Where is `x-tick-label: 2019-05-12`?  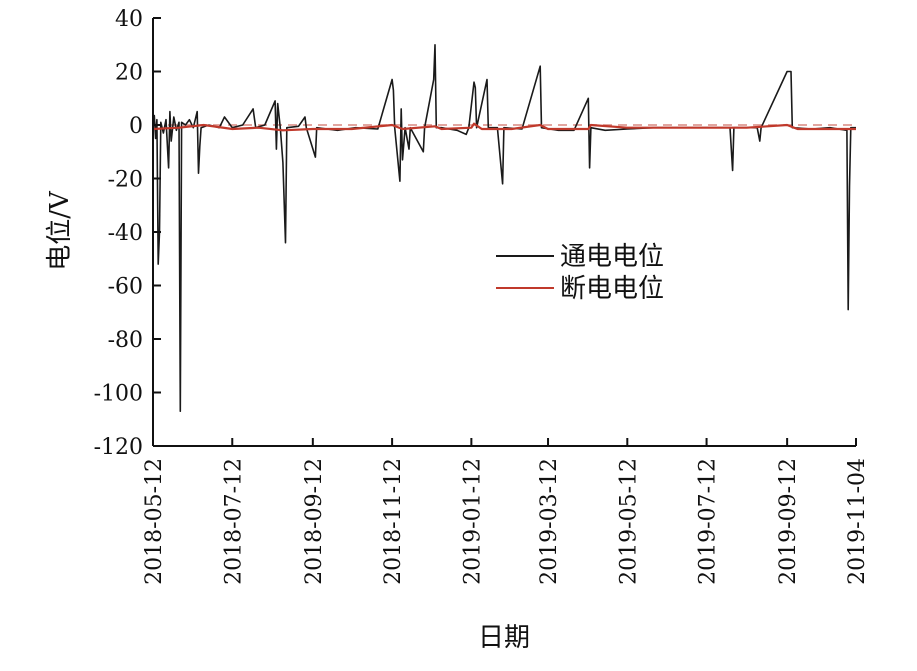 x-tick-label: 2019-05-12 is located at coordinates (628, 521).